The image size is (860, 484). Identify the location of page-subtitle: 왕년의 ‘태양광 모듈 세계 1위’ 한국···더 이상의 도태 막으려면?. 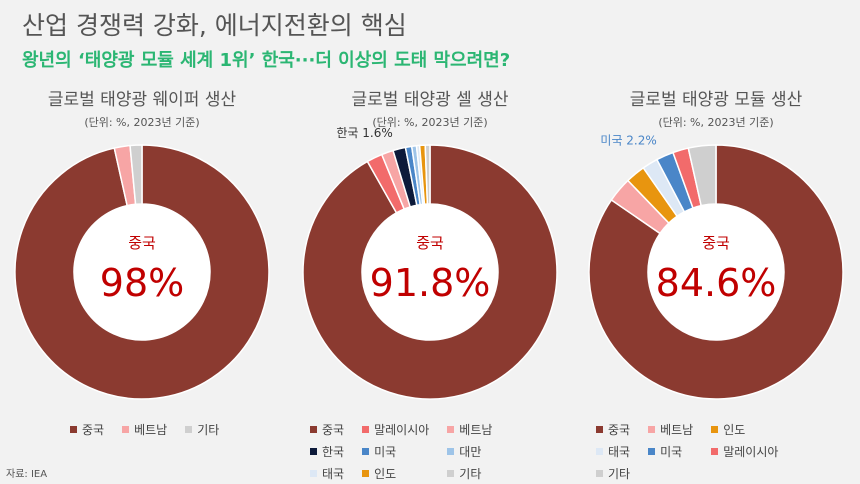
(266, 60).